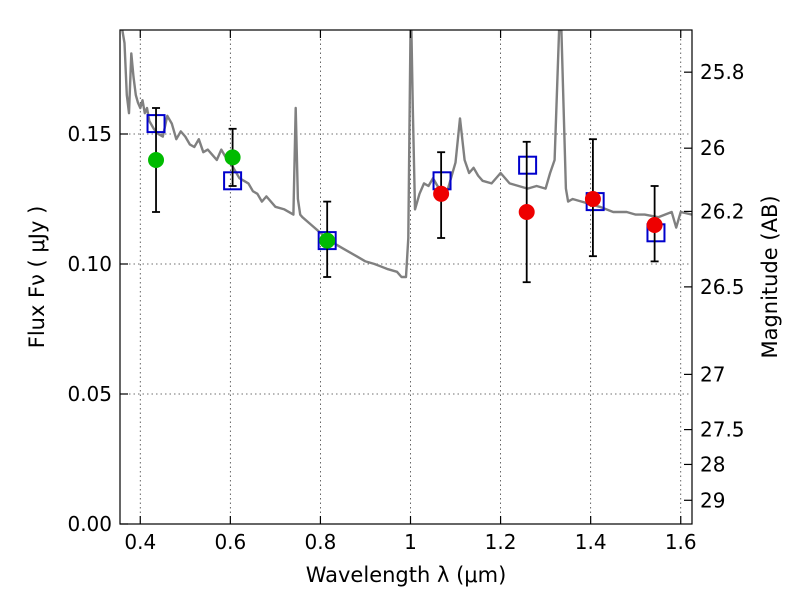 The width and height of the screenshot is (800, 600). What do you see at coordinates (722, 211) in the screenshot?
I see `y2-tick-label: 26.2` at bounding box center [722, 211].